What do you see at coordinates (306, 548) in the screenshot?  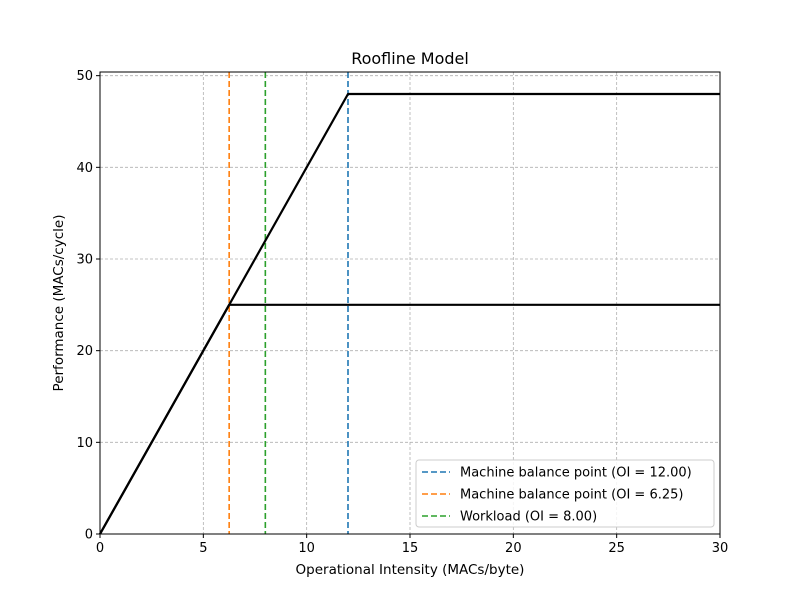 I see `x-tick-label: 10` at bounding box center [306, 548].